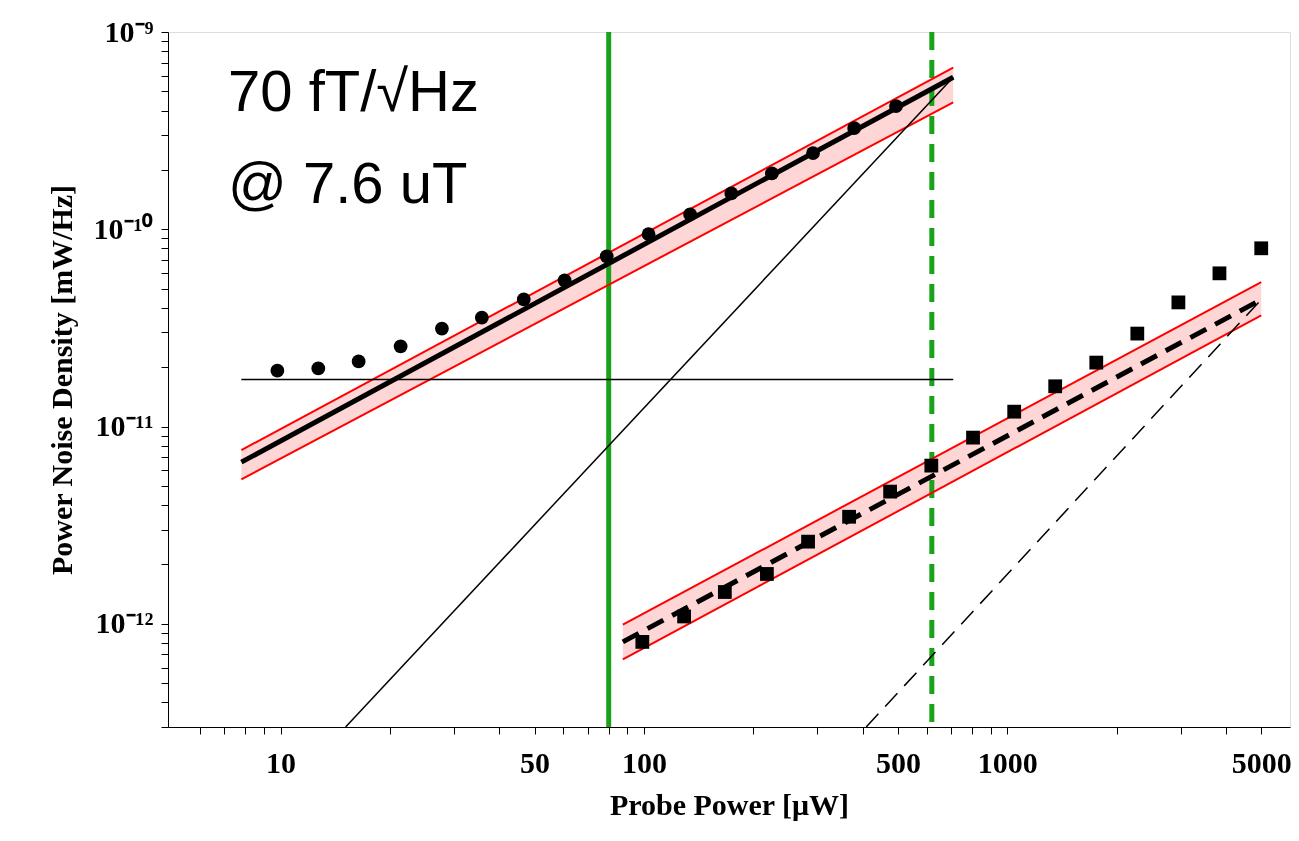 This screenshot has height=841, width=1299. Describe the element at coordinates (1007, 762) in the screenshot. I see `x-tick-label: 1000` at that location.